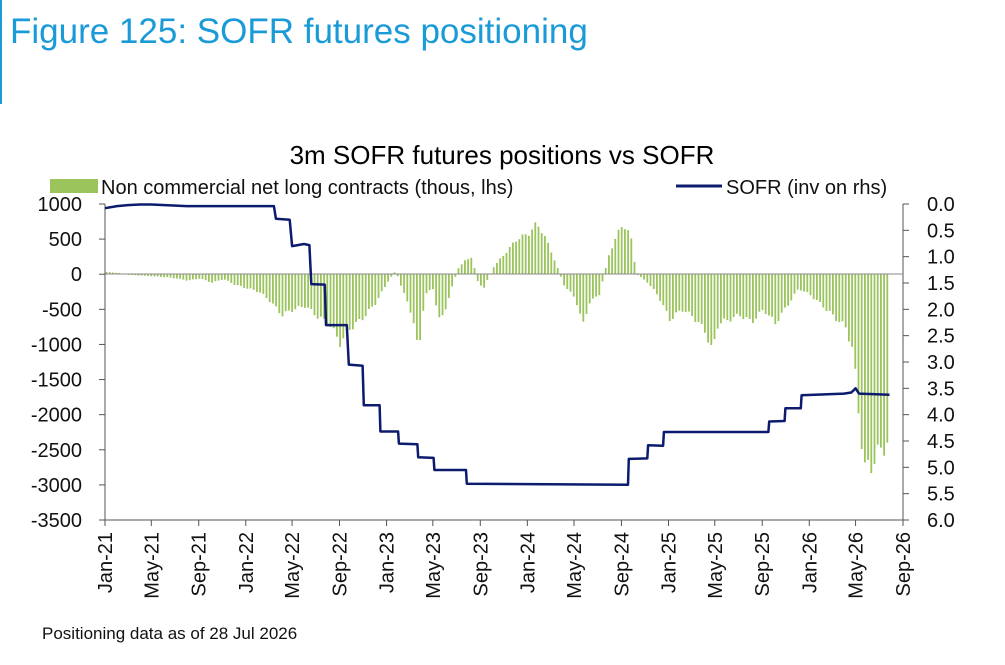  I want to click on figure-title: Figure 125: SOFR futures positioning, so click(299, 31).